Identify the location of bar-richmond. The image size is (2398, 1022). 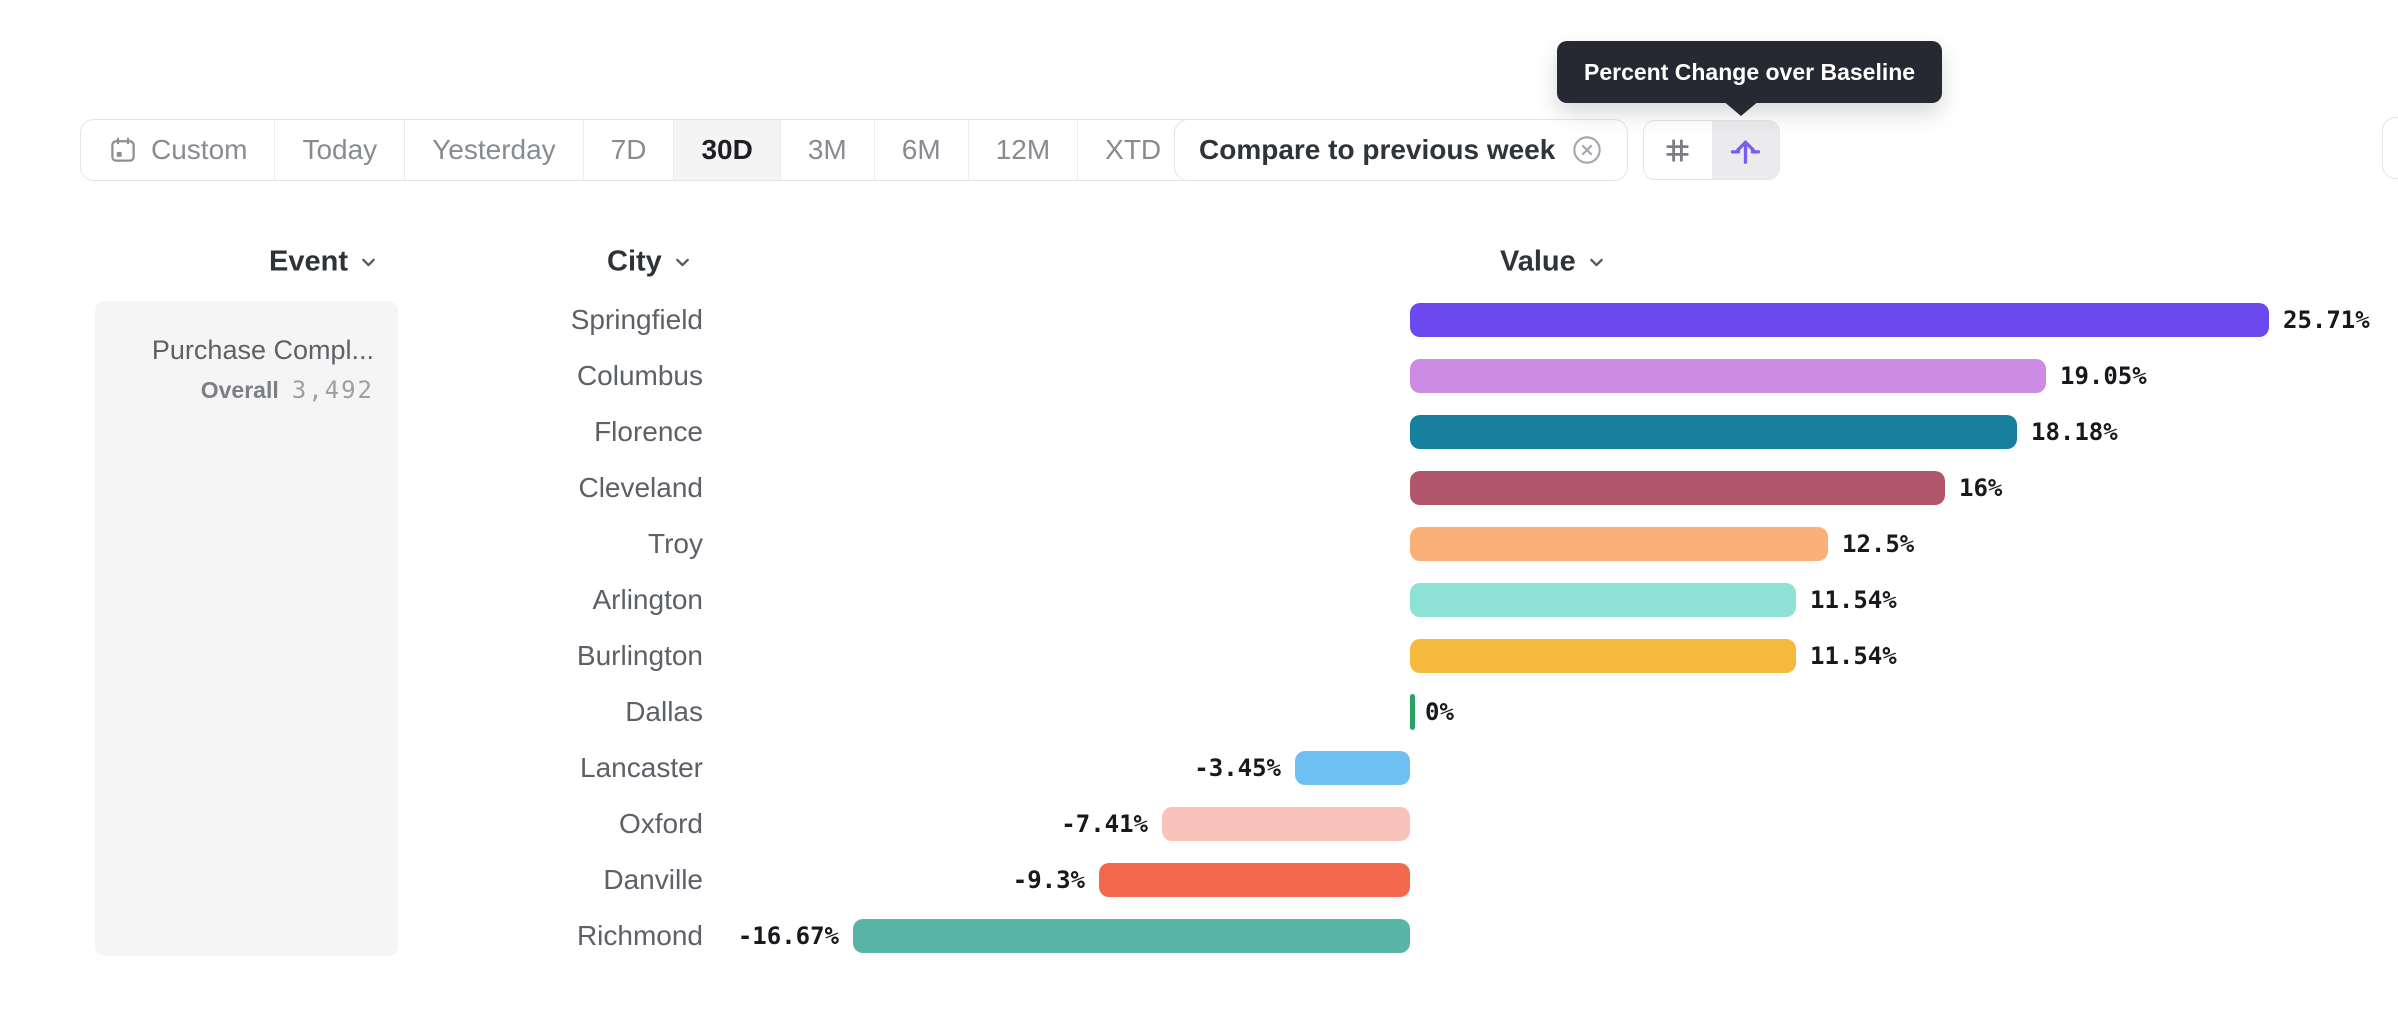
(1131, 936).